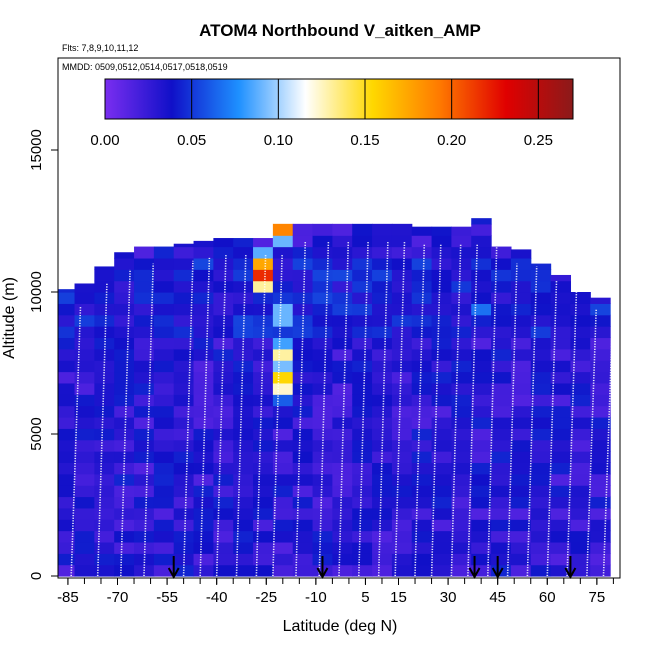 This screenshot has height=650, width=650. Describe the element at coordinates (36, 150) in the screenshot. I see `y-tick-label: 15000` at that location.